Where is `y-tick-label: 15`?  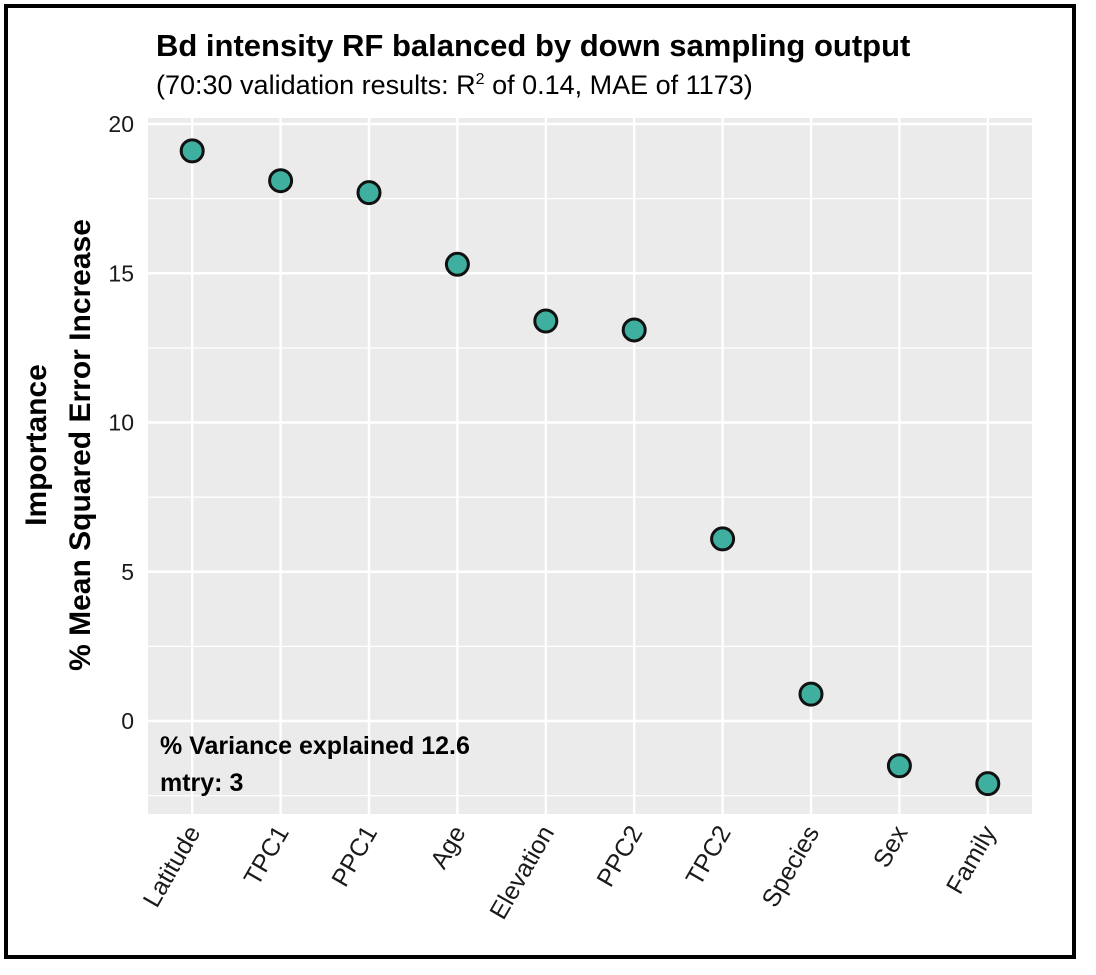
y-tick-label: 15 is located at coordinates (121, 273).